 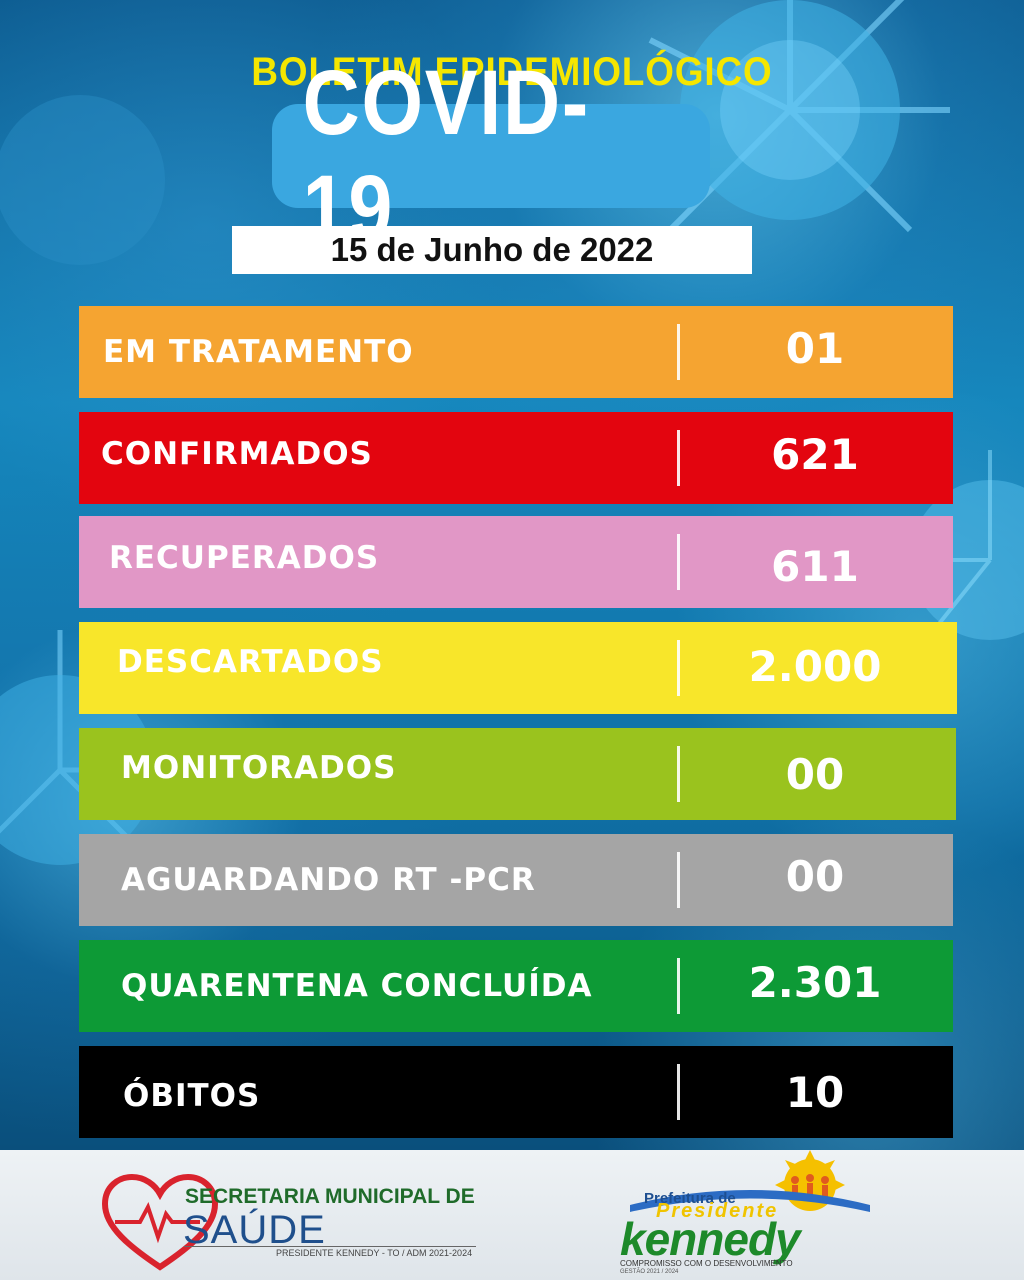 I want to click on sun-family-icon, so click(x=750, y=1181).